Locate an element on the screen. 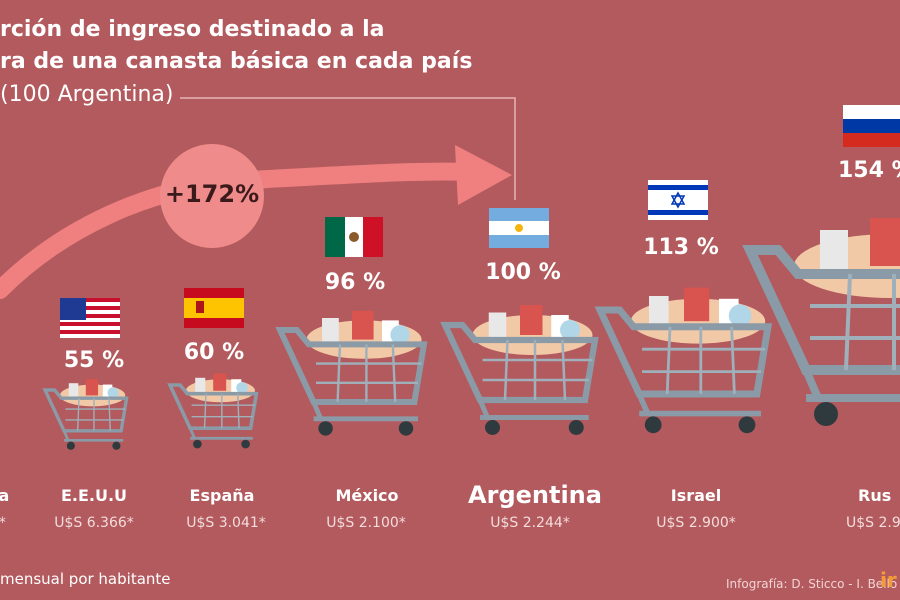 This screenshot has width=900, height=600. brand-logo: ir is located at coordinates (888, 580).